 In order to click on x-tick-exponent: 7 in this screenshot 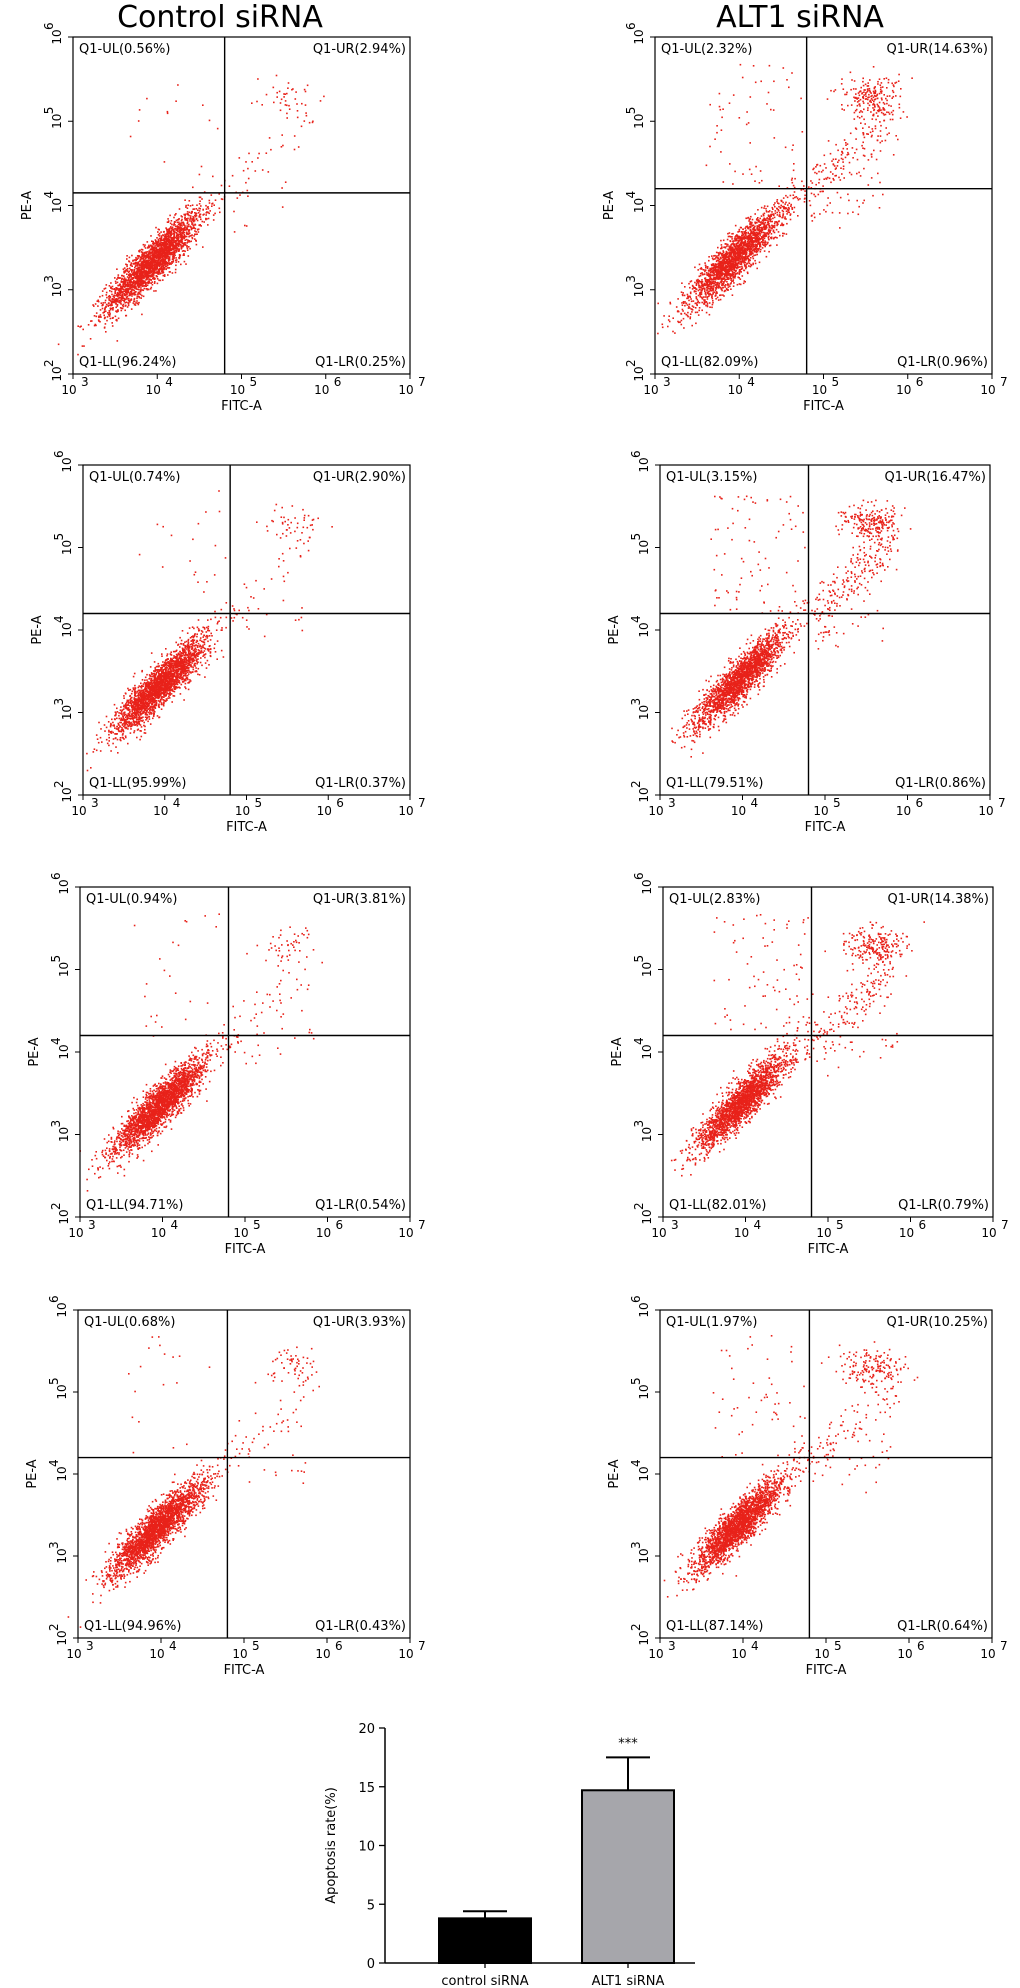, I will do `click(422, 382)`.